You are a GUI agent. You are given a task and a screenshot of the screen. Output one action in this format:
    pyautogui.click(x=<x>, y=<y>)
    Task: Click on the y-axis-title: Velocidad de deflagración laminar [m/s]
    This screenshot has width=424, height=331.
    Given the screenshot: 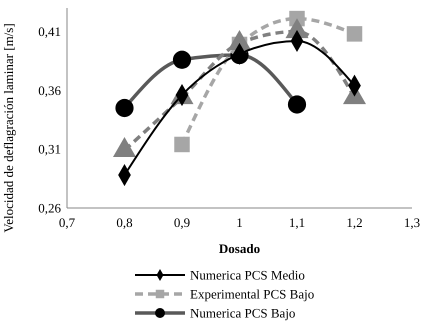 What is the action you would take?
    pyautogui.click(x=8, y=128)
    